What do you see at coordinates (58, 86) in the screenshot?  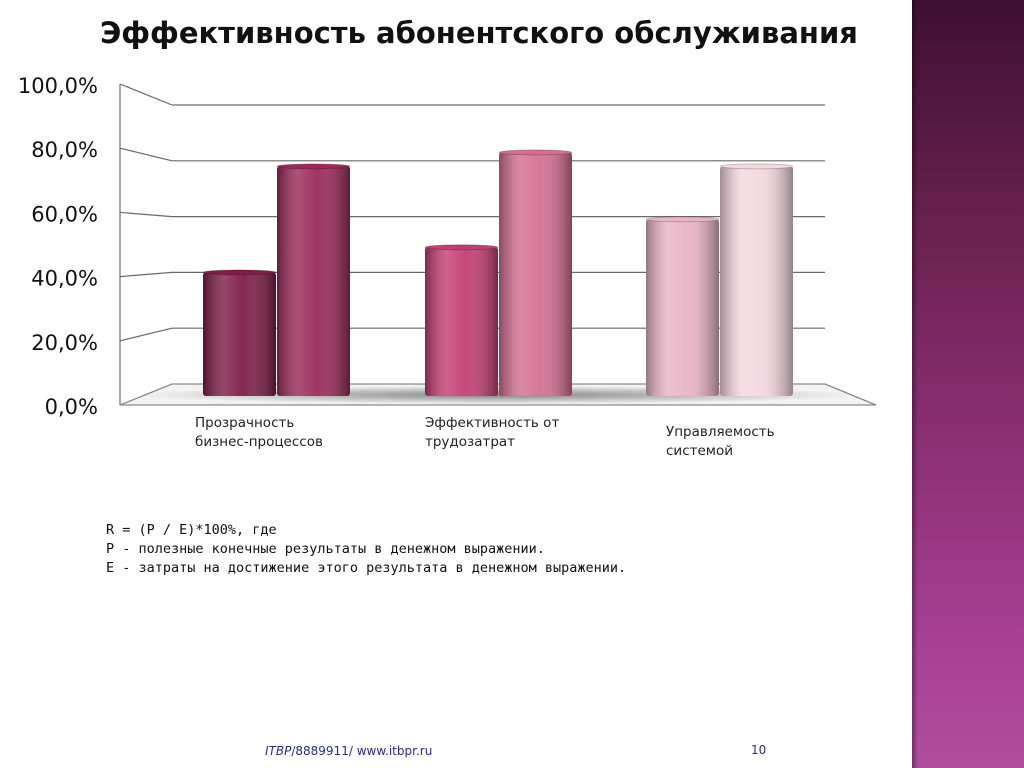 I see `y-tick-label: 100,0%` at bounding box center [58, 86].